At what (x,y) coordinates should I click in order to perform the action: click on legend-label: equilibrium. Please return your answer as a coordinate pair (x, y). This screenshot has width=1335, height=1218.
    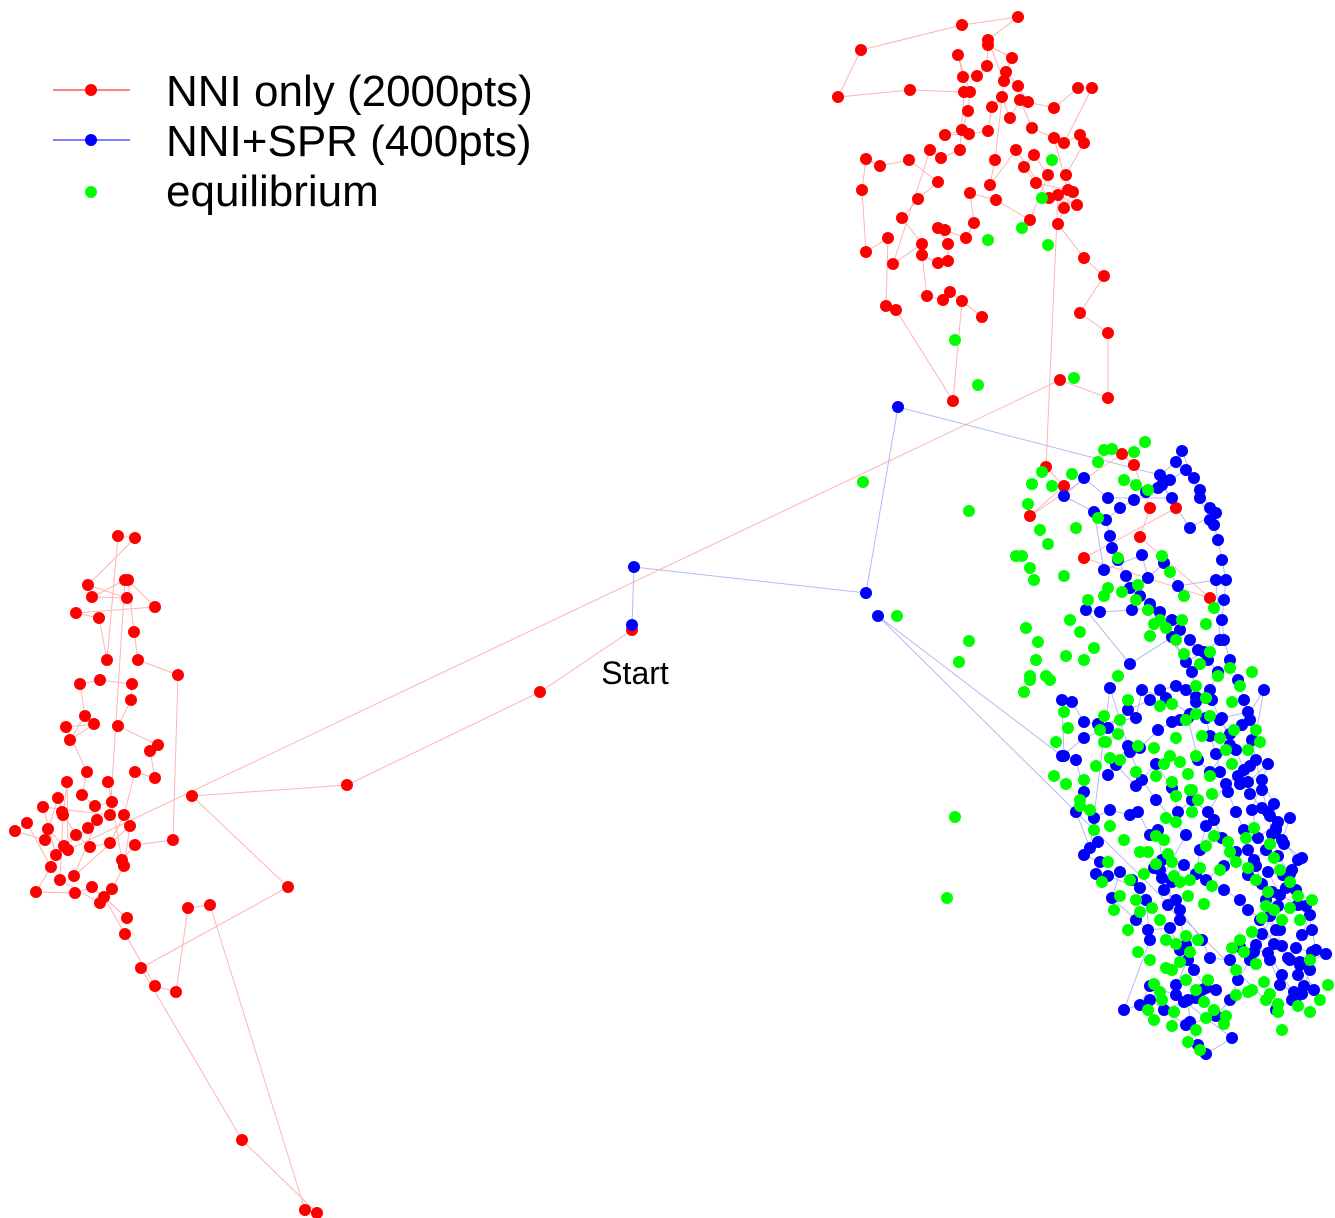
    Looking at the image, I should click on (272, 191).